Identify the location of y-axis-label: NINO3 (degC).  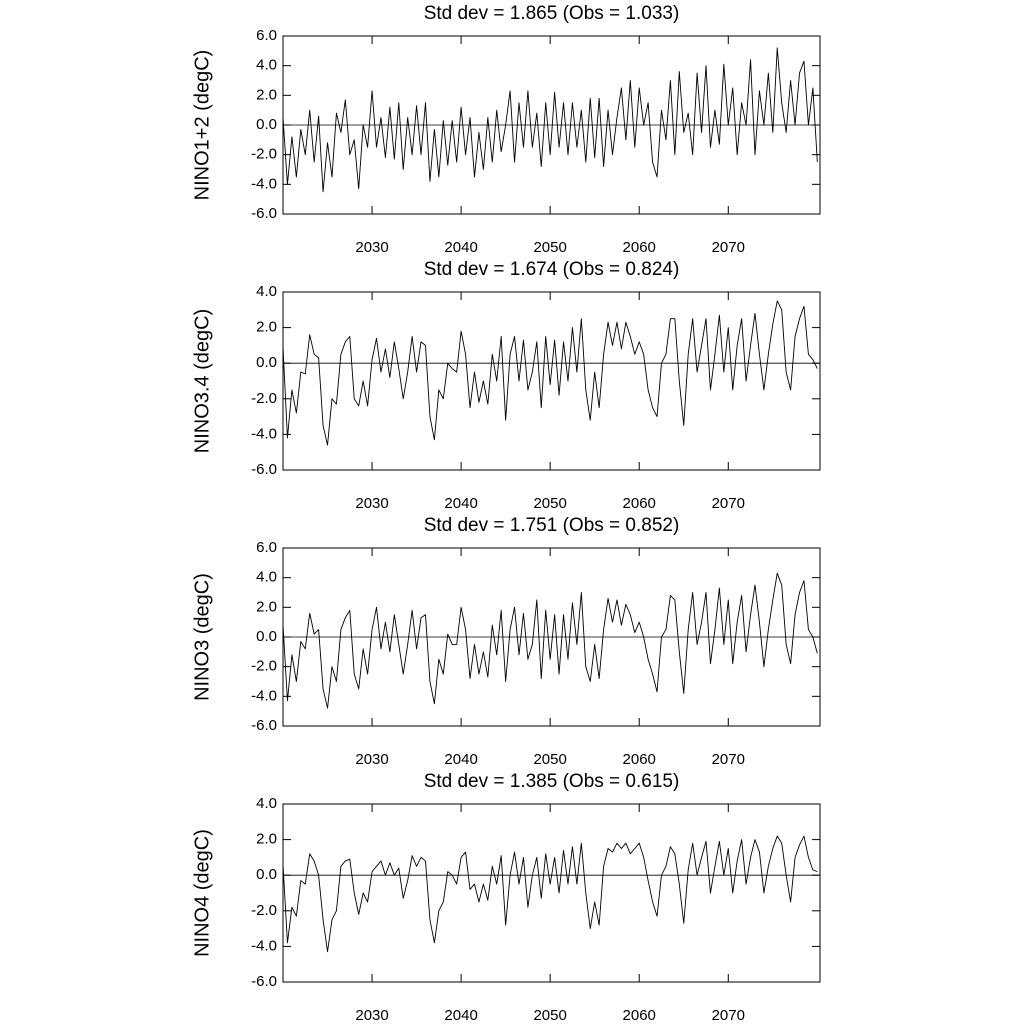
(202, 637).